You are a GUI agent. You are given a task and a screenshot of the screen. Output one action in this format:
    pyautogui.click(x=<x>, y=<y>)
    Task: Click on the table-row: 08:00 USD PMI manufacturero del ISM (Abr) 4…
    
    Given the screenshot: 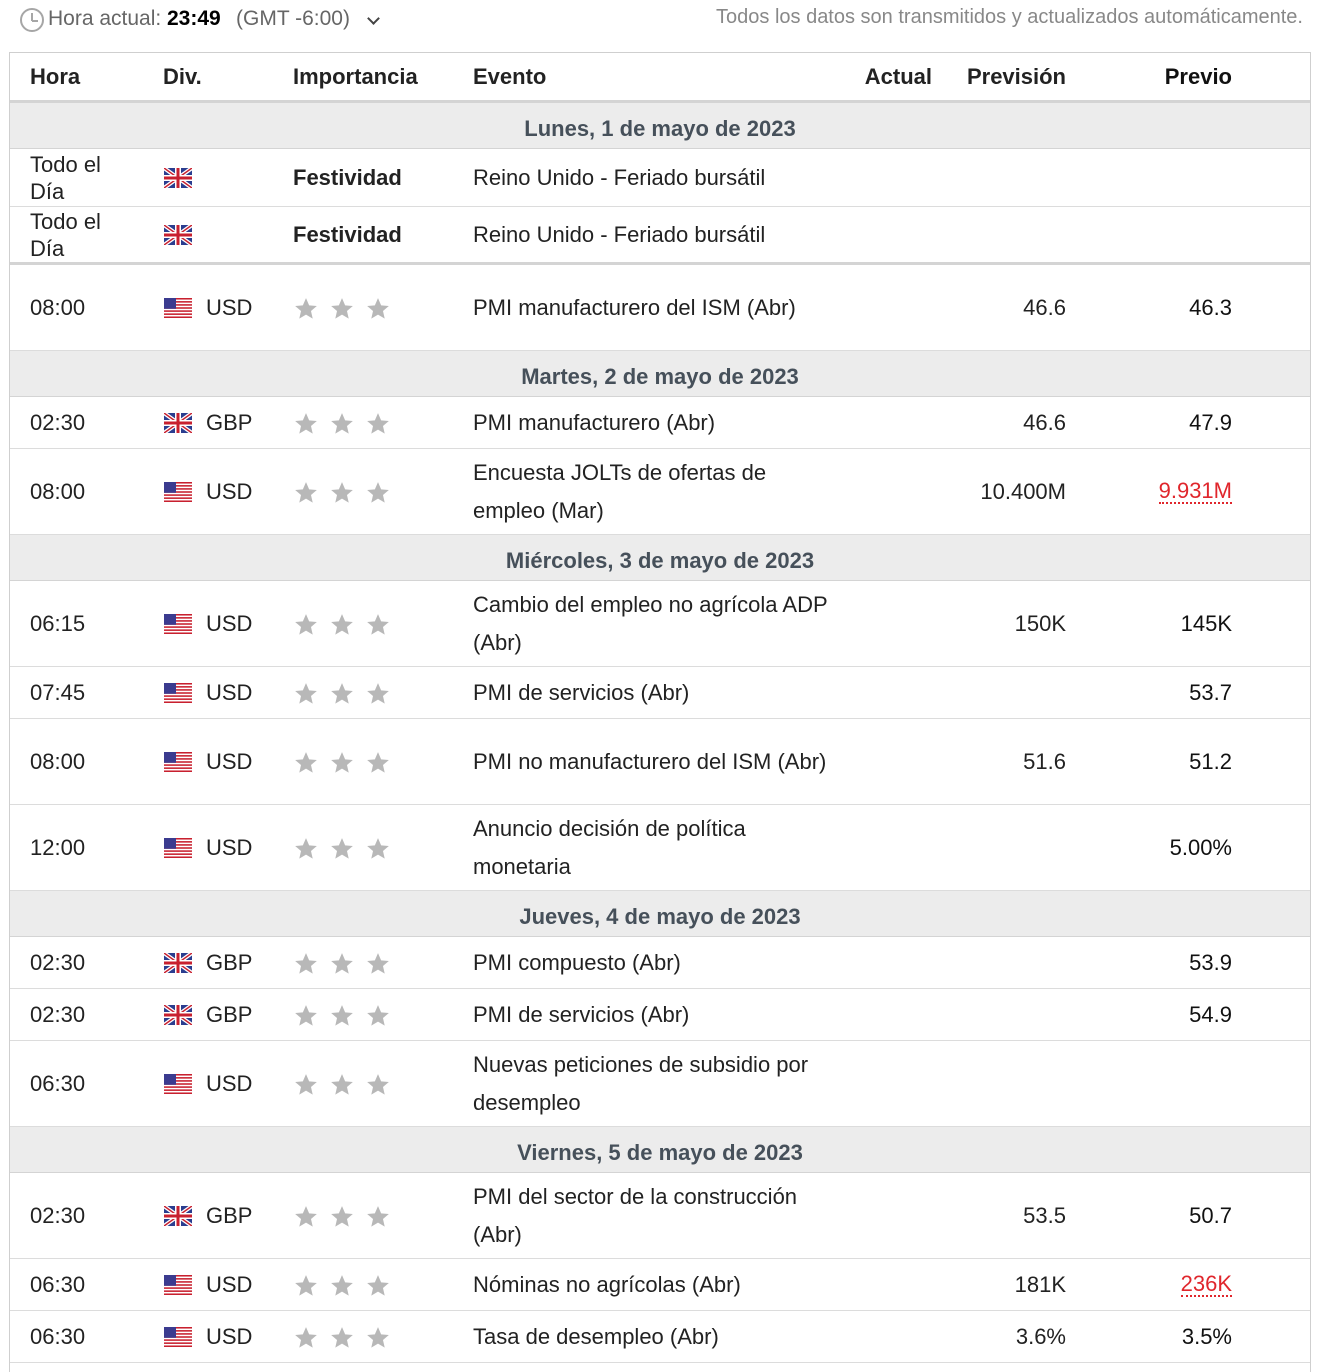 What is the action you would take?
    pyautogui.click(x=660, y=308)
    